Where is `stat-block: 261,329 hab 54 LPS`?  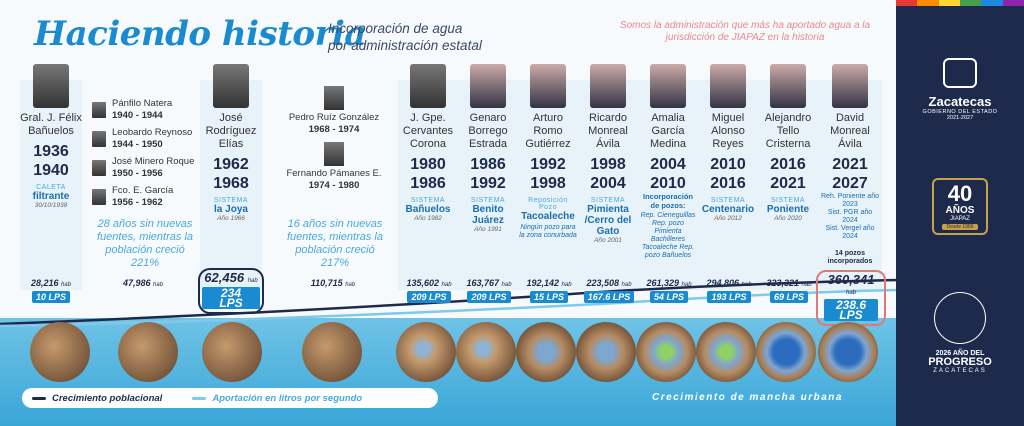
stat-block: 261,329 hab 54 LPS is located at coordinates (669, 290).